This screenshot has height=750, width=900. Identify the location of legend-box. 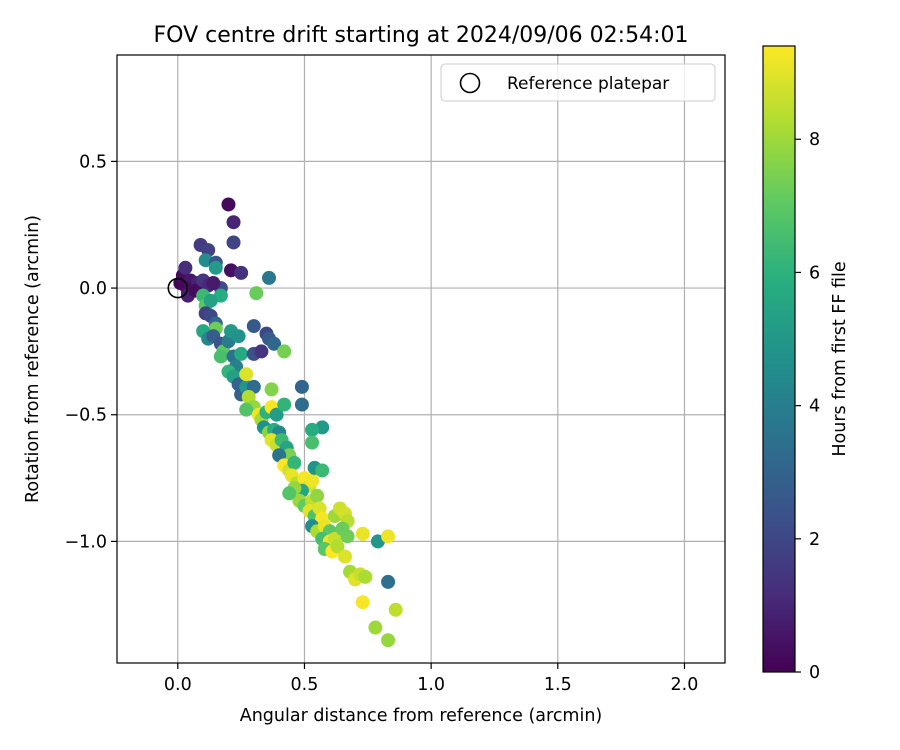
(578, 82).